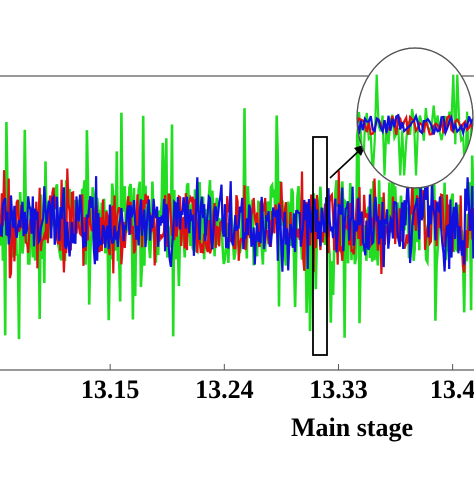 The height and width of the screenshot is (479, 474). I want to click on zoom-inset, so click(415, 125).